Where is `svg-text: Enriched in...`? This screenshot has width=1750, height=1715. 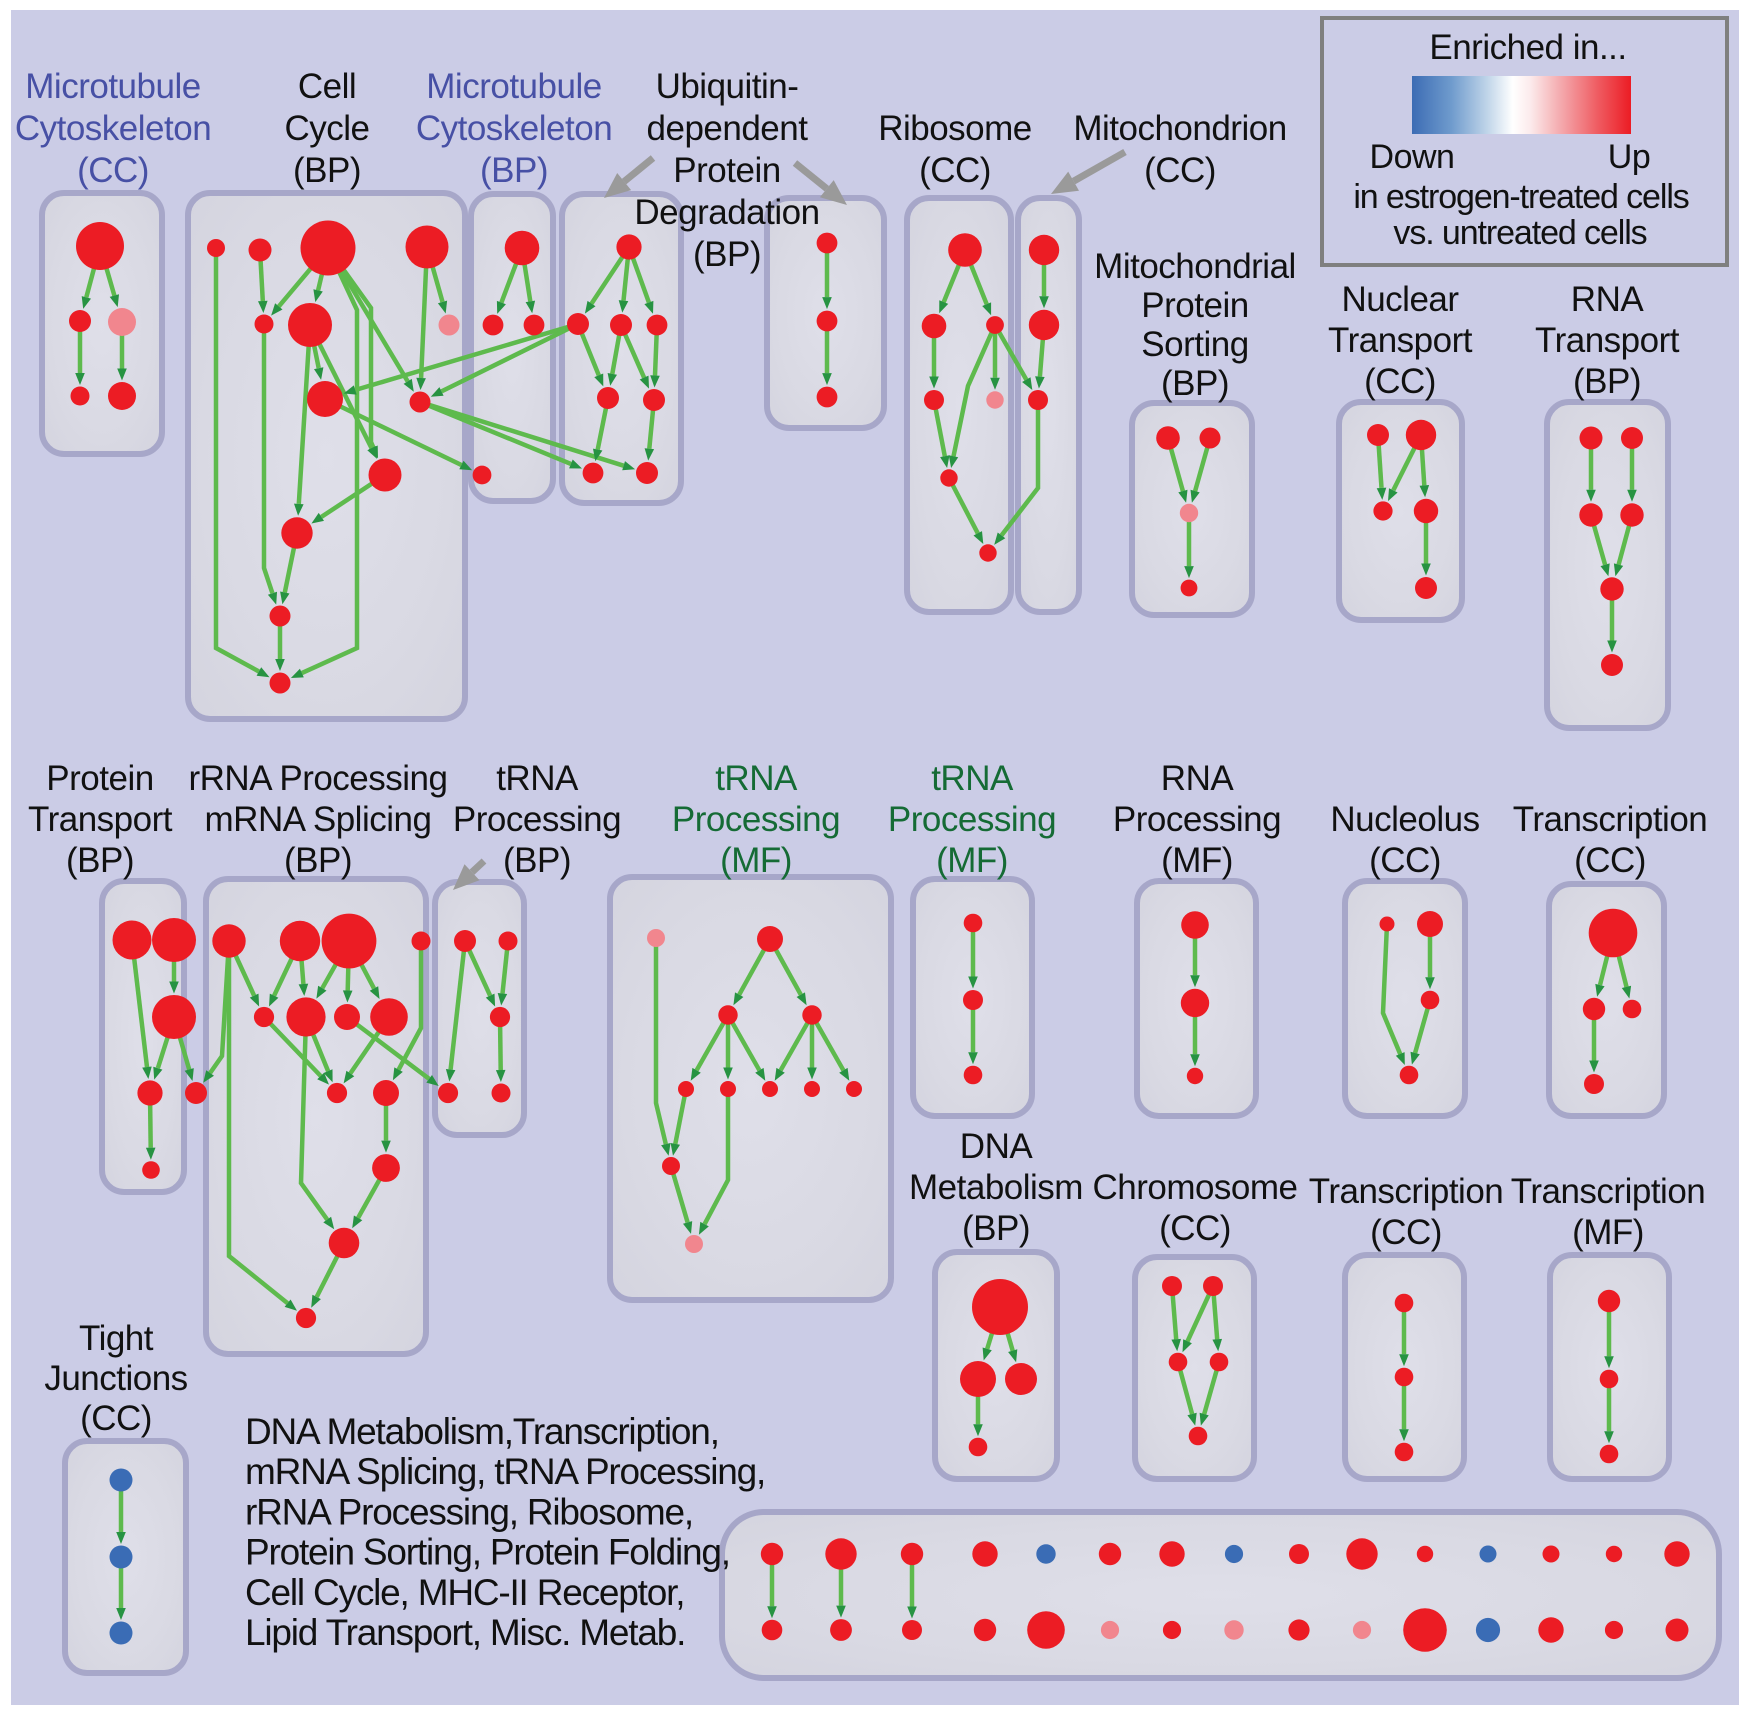
svg-text: Enriched in... is located at coordinates (1527, 47).